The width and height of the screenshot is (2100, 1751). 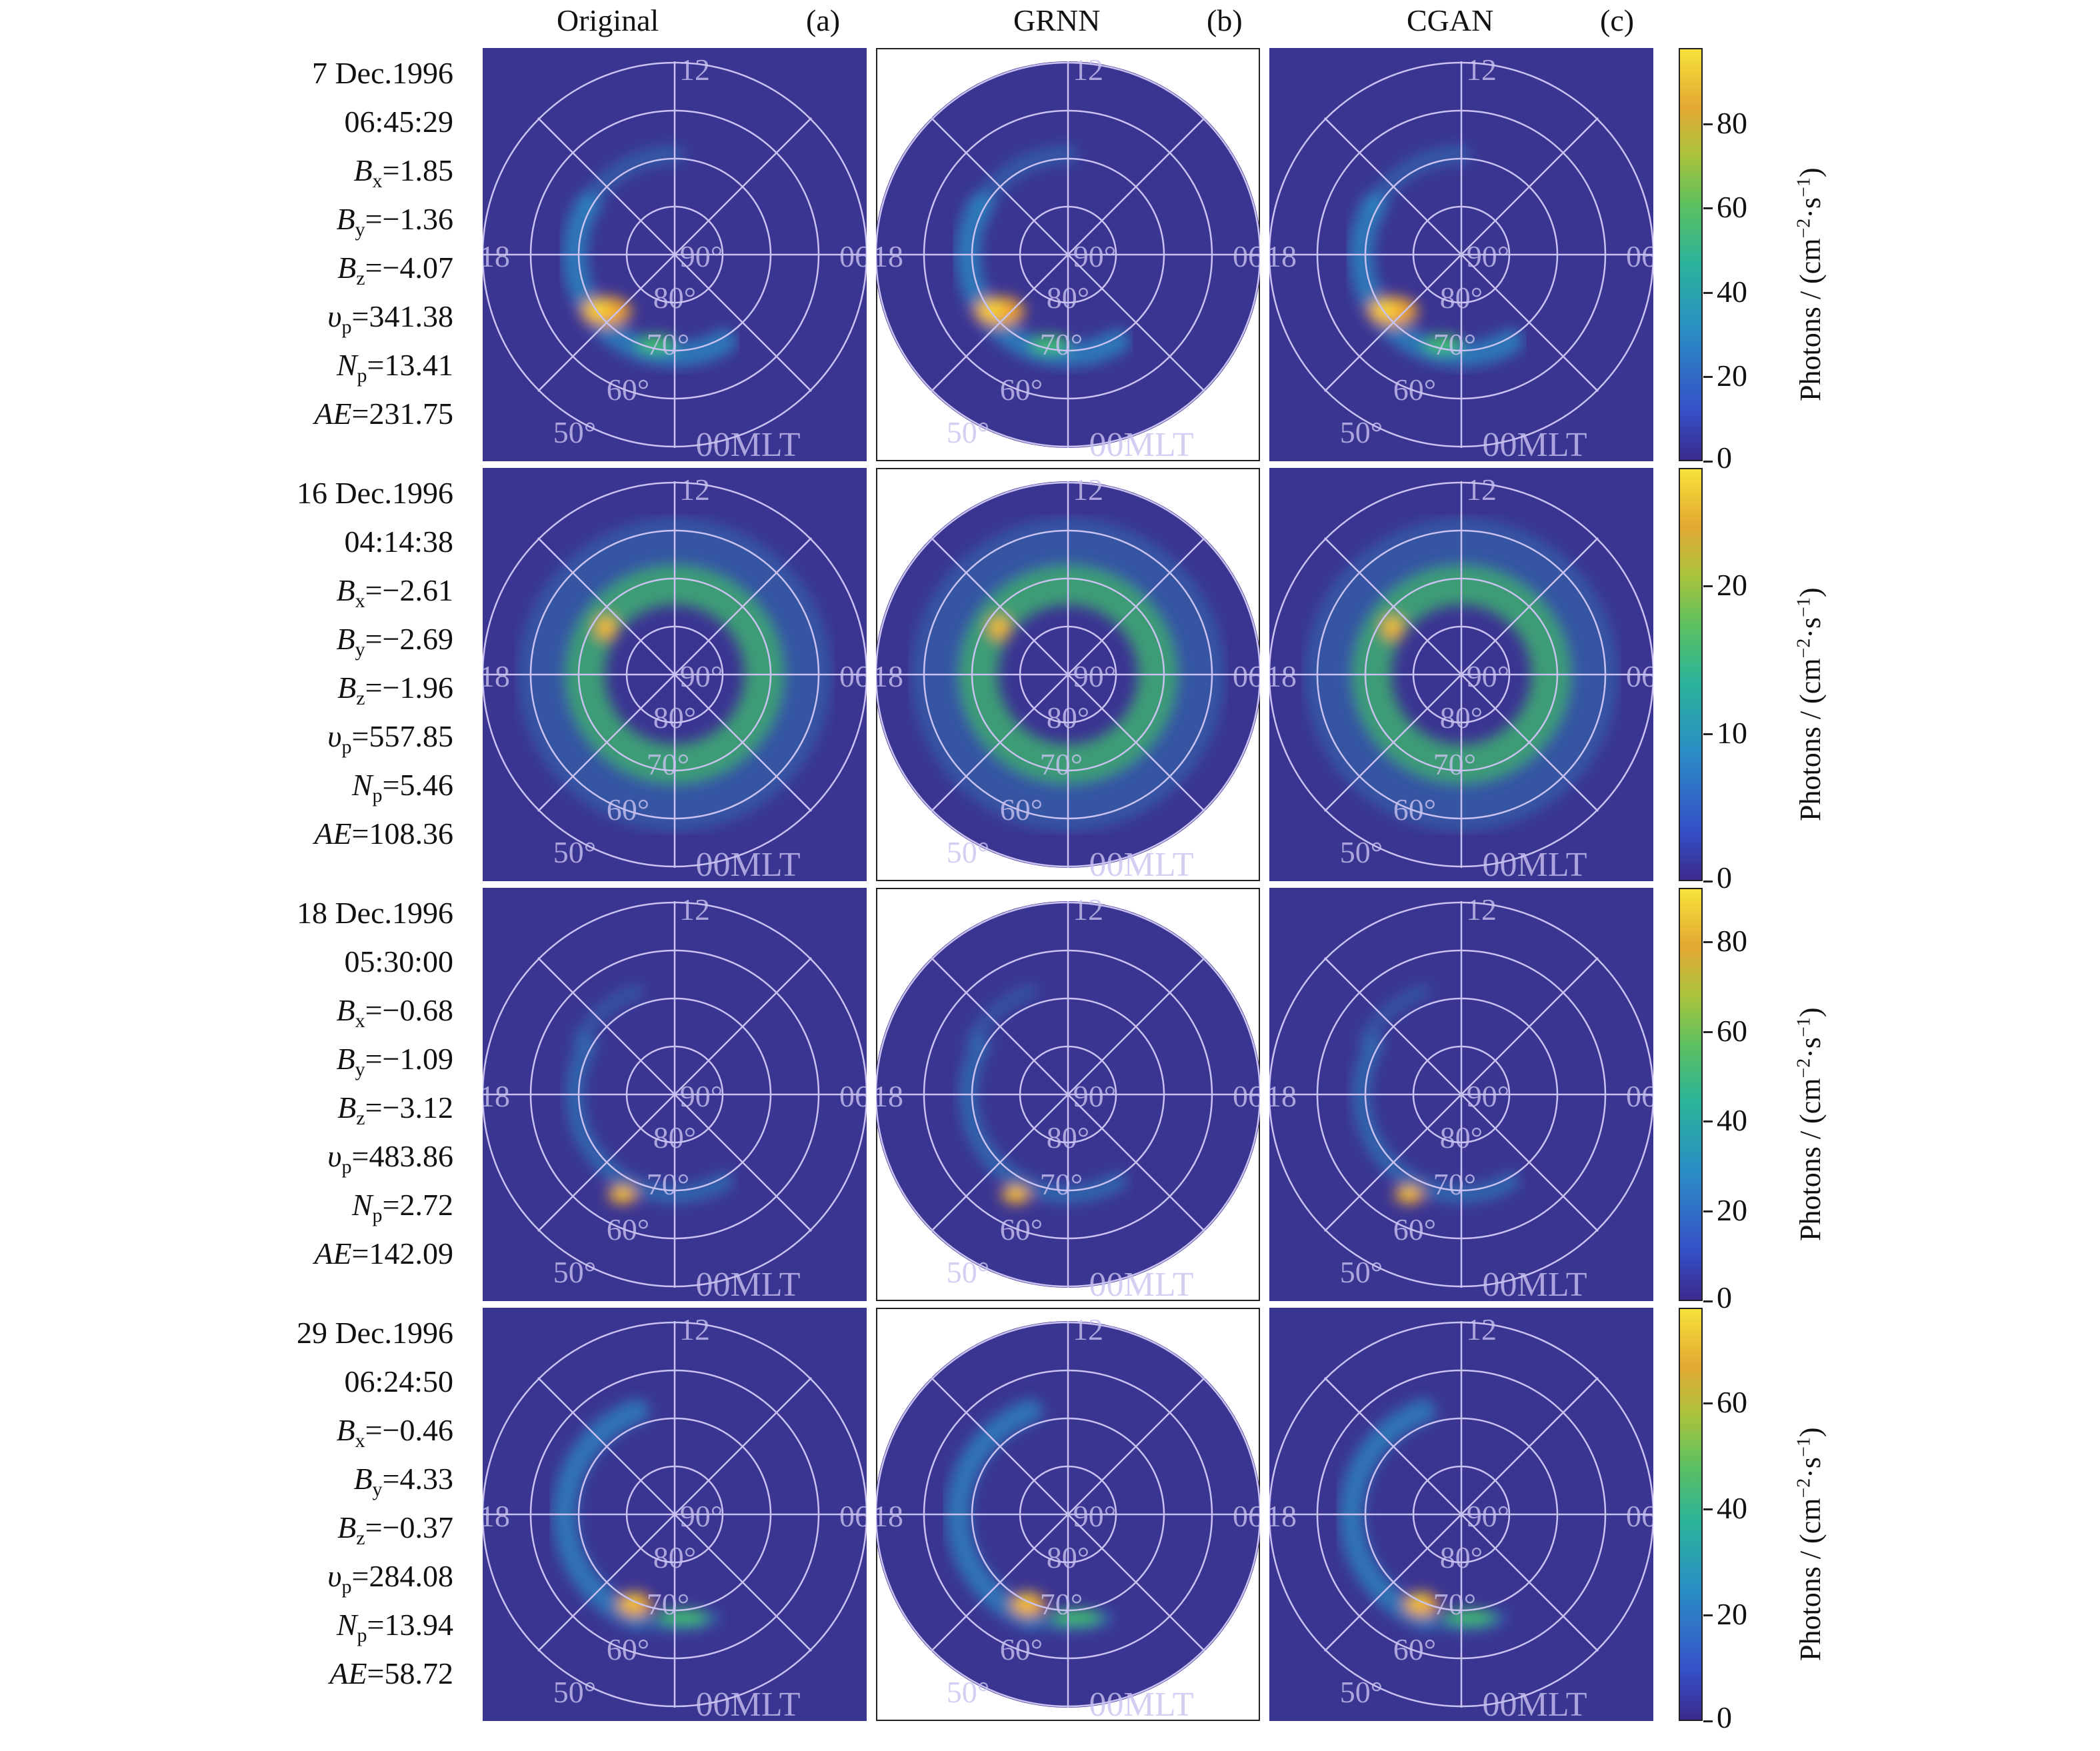 What do you see at coordinates (409, 1430) in the screenshot?
I see `param-value: =−0.46` at bounding box center [409, 1430].